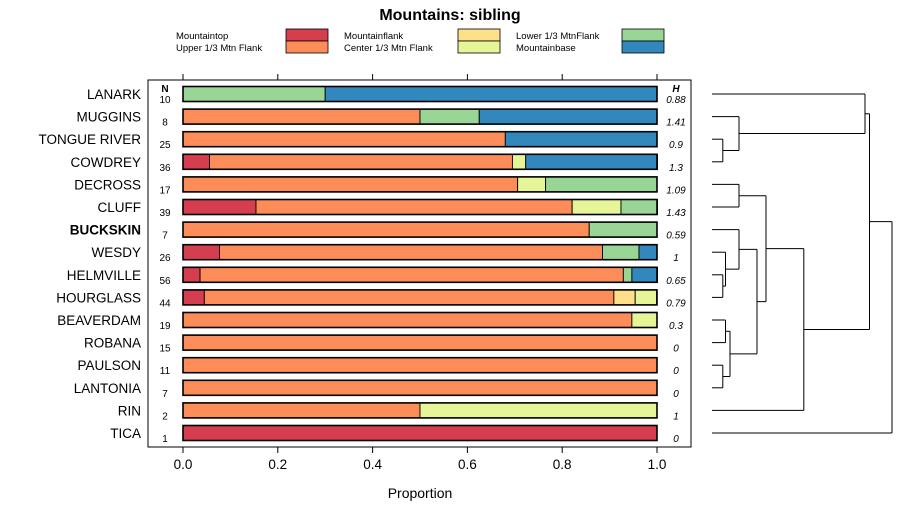  What do you see at coordinates (591, 161) in the screenshot?
I see `bar-segment-cowdrey-mountainbase` at bounding box center [591, 161].